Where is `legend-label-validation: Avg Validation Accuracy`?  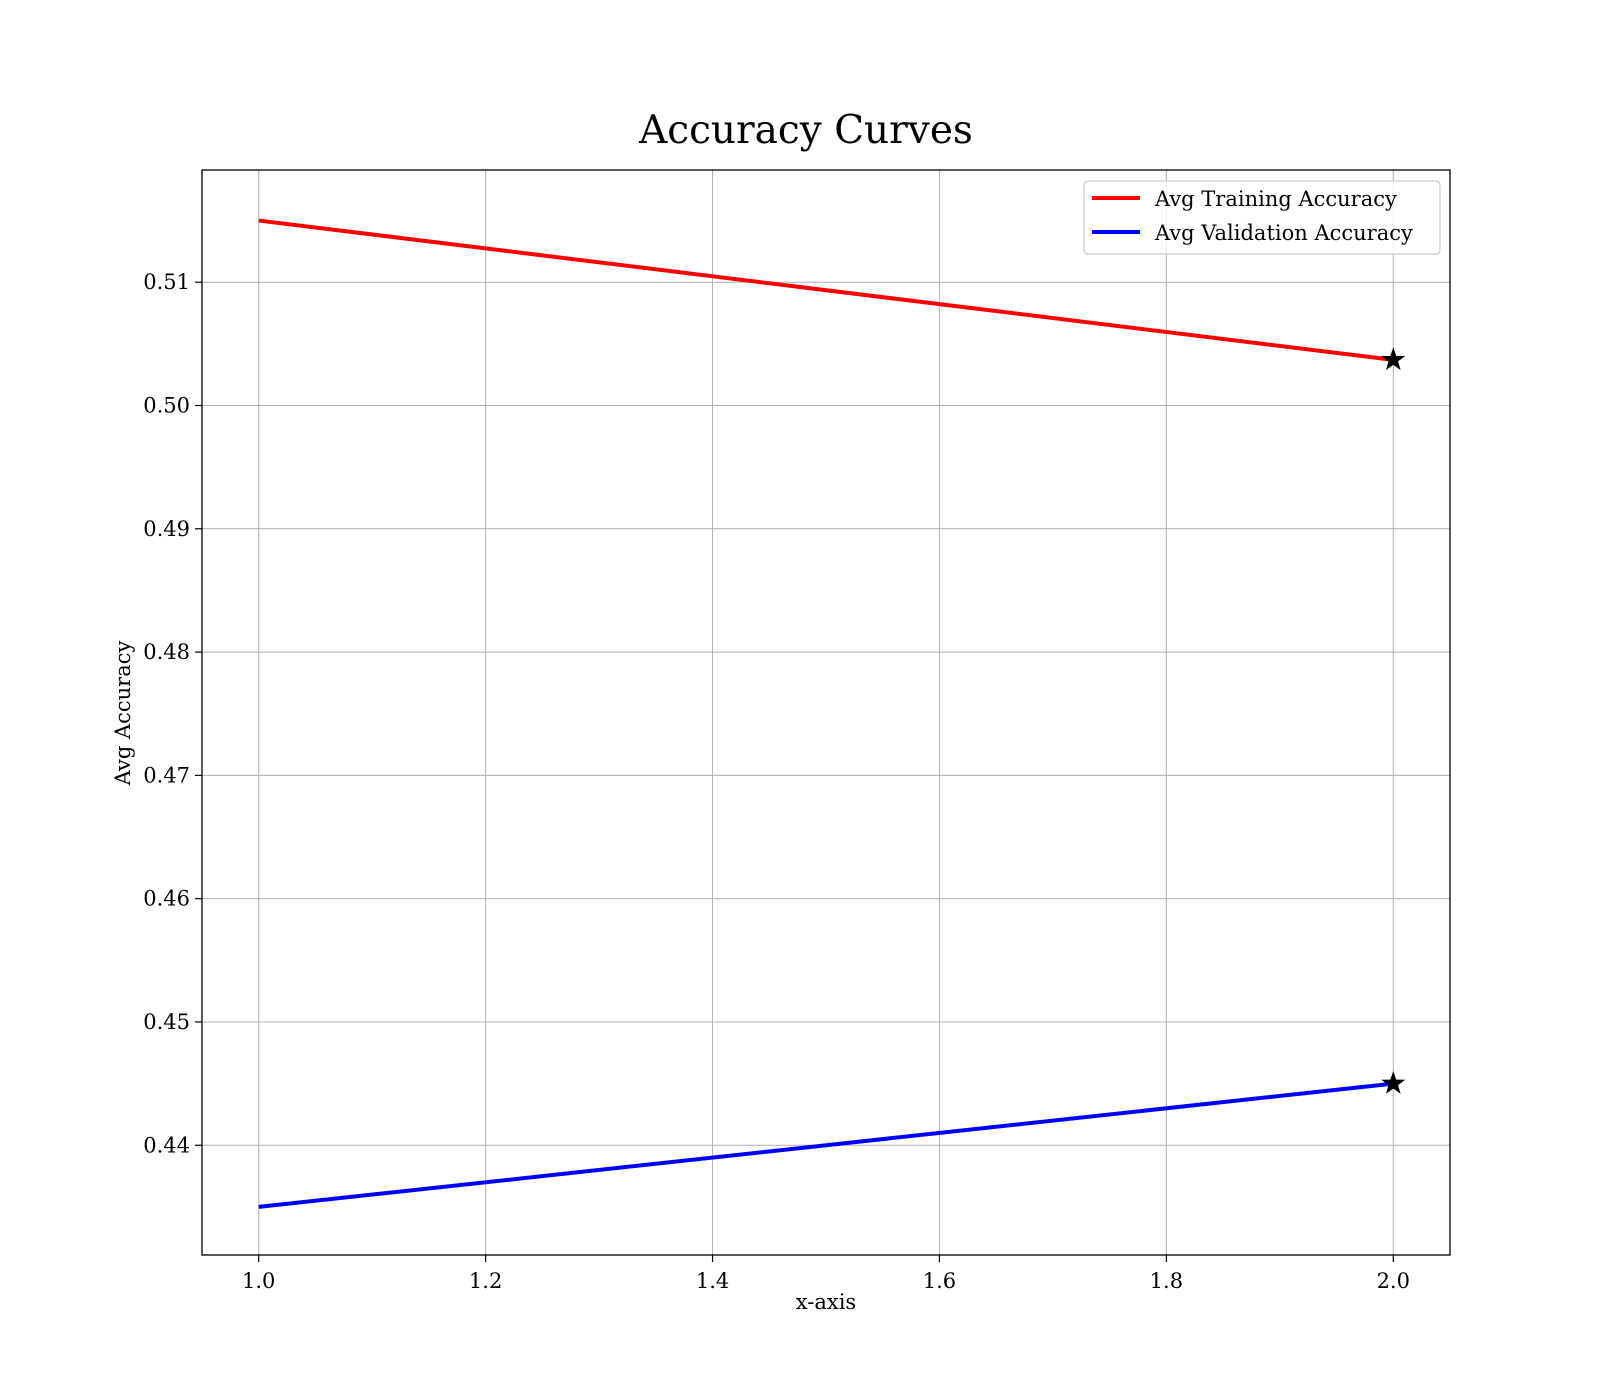 legend-label-validation: Avg Validation Accuracy is located at coordinates (1283, 233).